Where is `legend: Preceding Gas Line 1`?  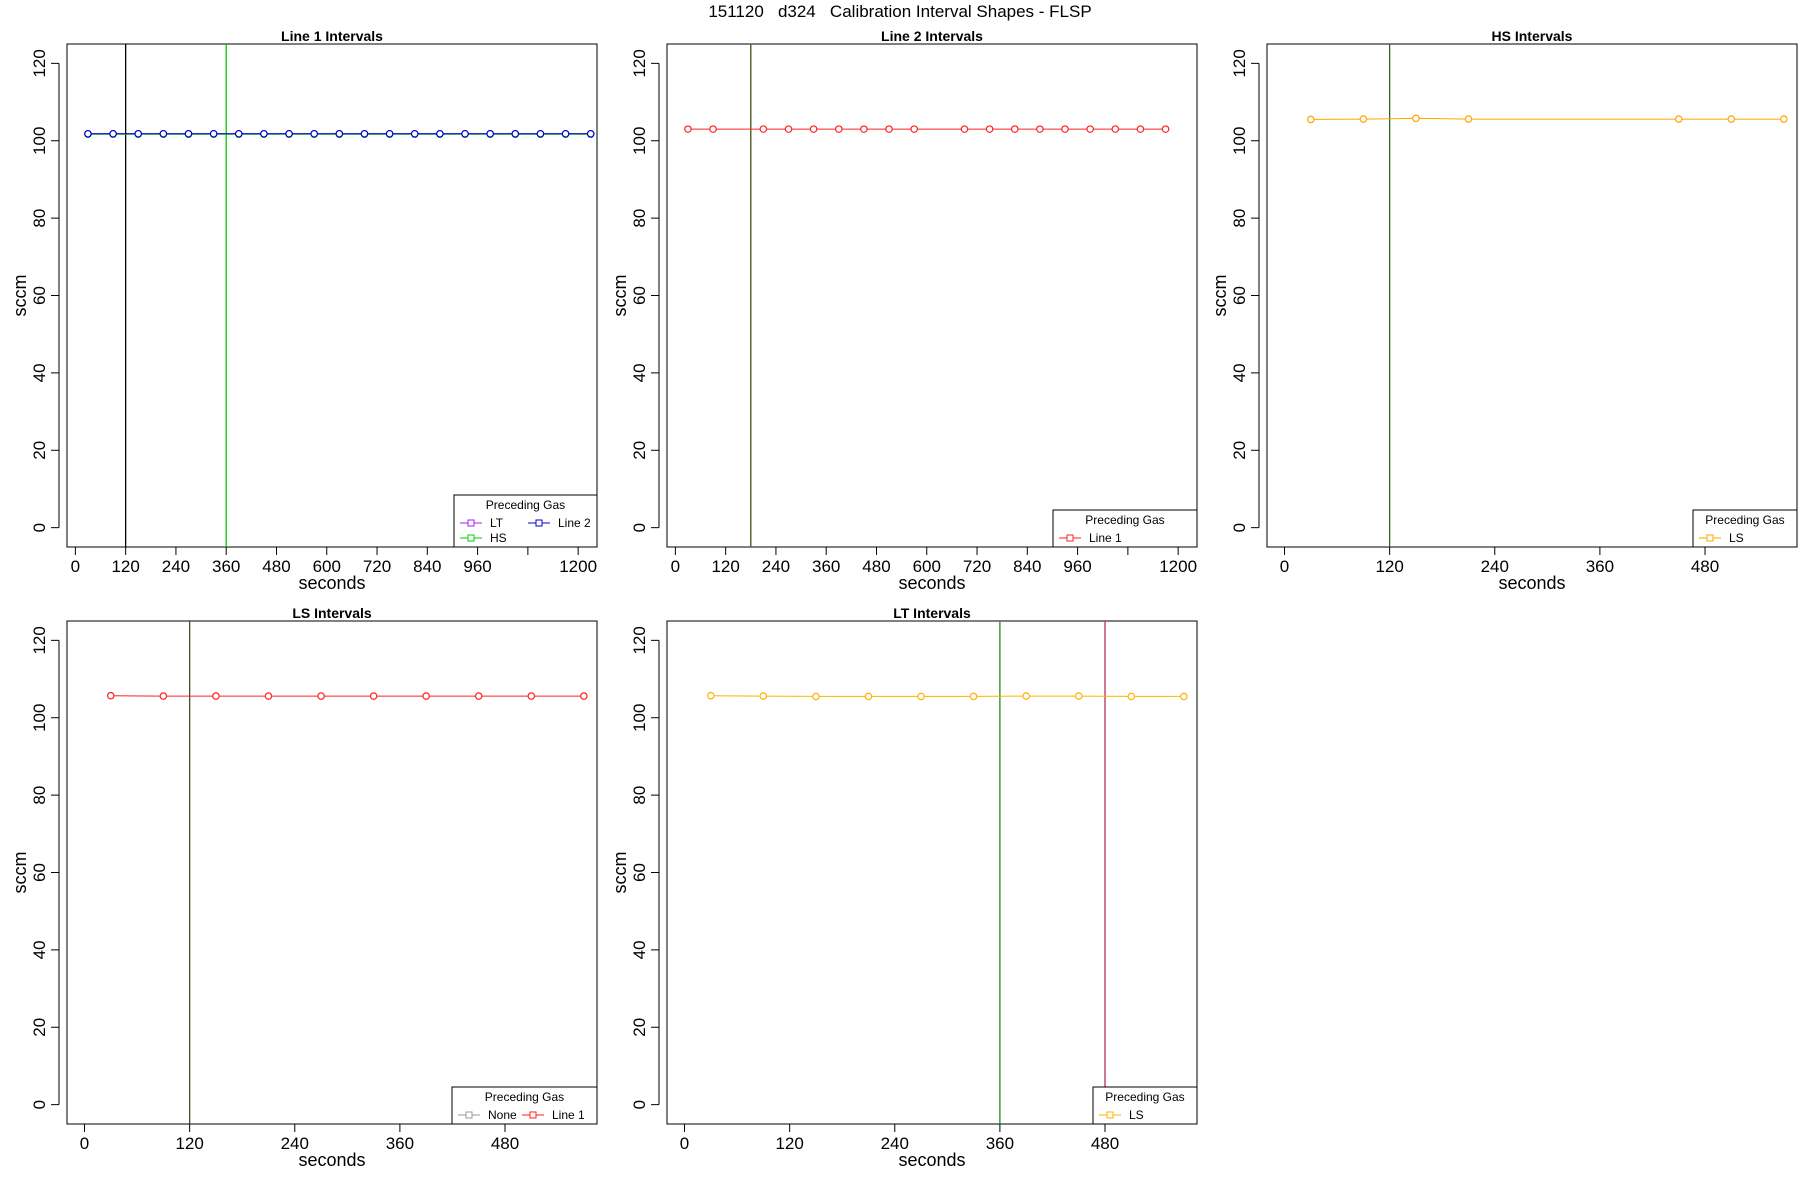 legend: Preceding Gas Line 1 is located at coordinates (1125, 528).